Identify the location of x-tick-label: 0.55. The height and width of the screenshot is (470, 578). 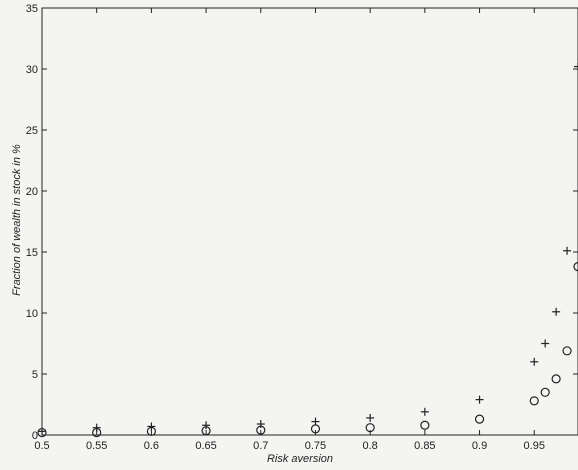
(96, 446).